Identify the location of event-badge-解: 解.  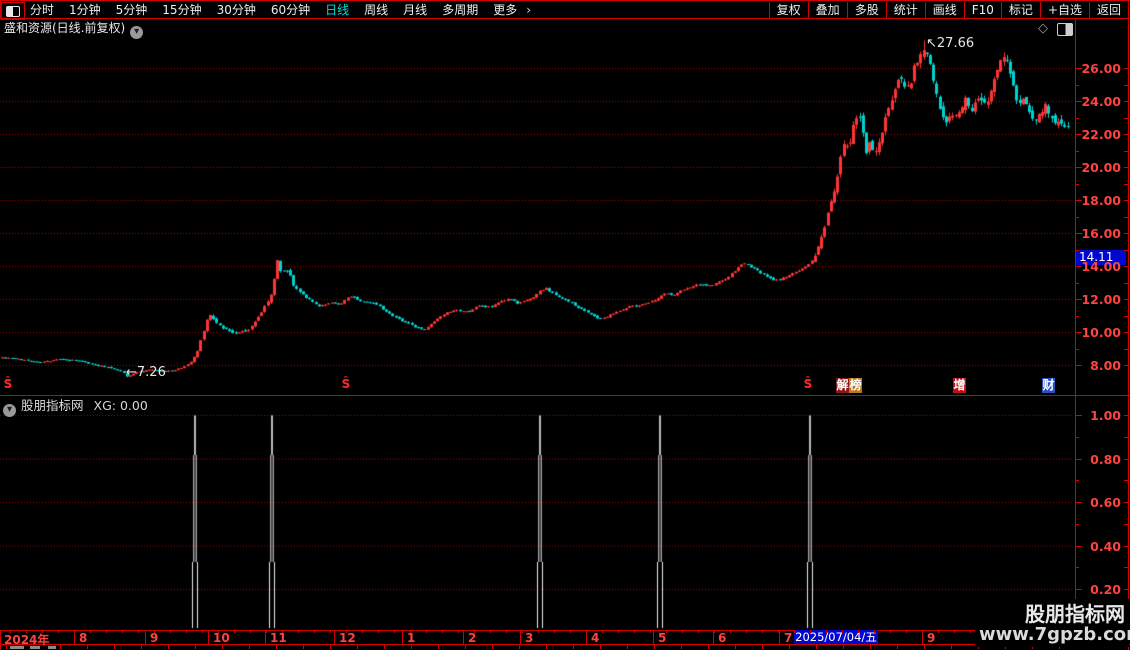
(842, 385).